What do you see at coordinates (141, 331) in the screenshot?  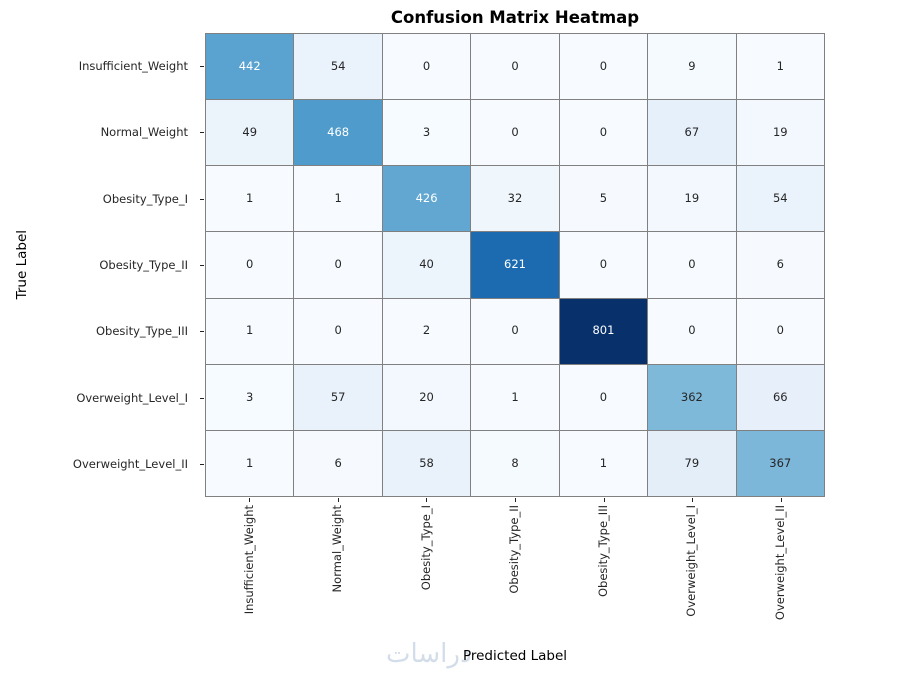 I see `y-tick-label: Obesity_Type_III` at bounding box center [141, 331].